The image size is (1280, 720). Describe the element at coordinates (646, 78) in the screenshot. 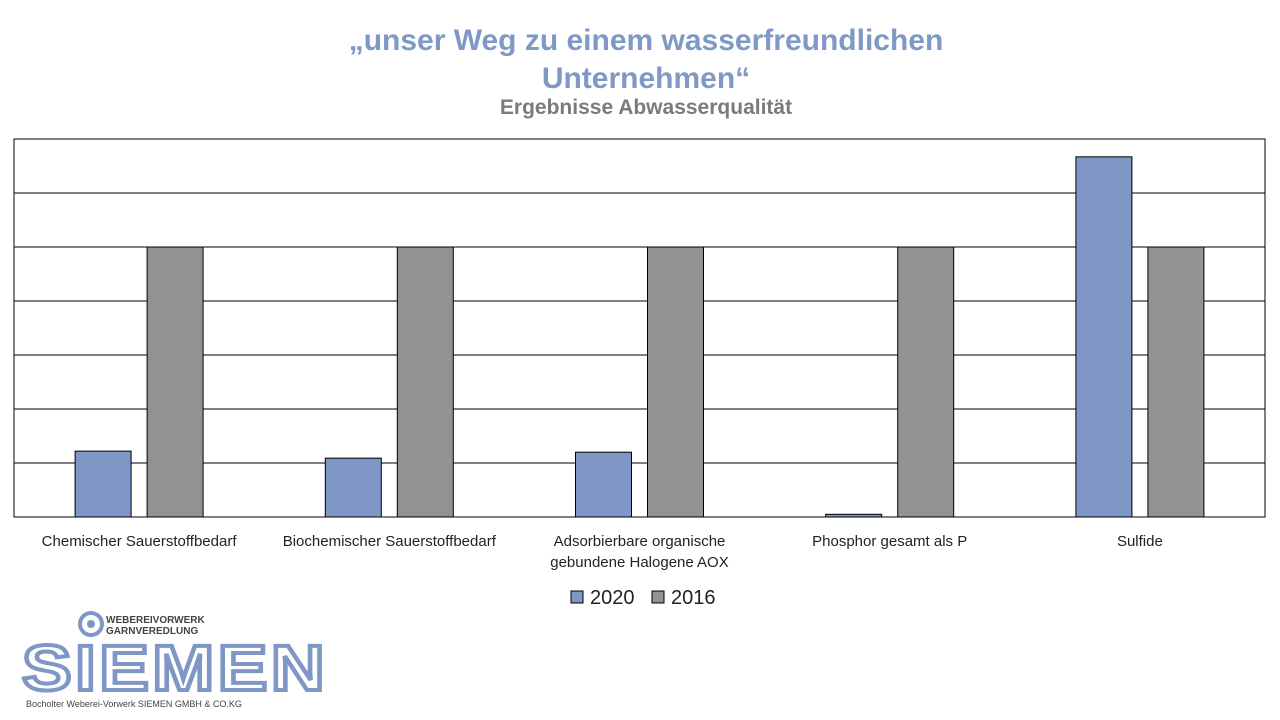

I see `title-line-2: Unternehmen“` at that location.